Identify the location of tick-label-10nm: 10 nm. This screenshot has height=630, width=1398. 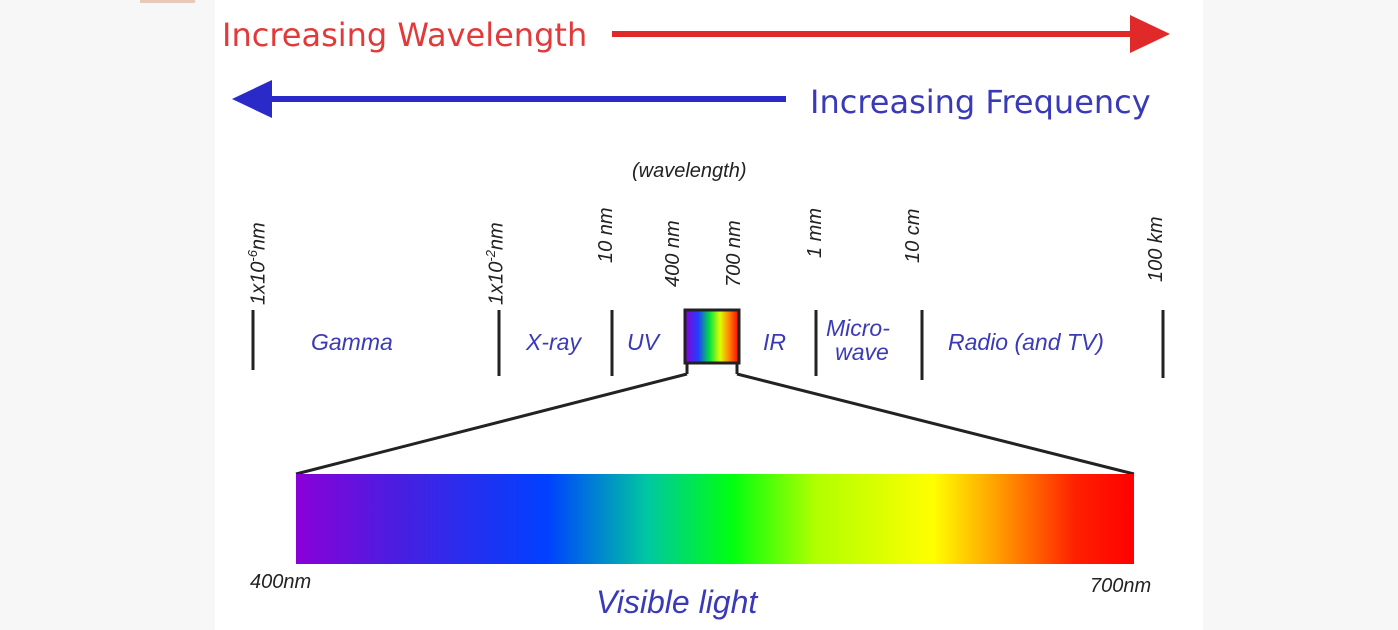
(606, 235).